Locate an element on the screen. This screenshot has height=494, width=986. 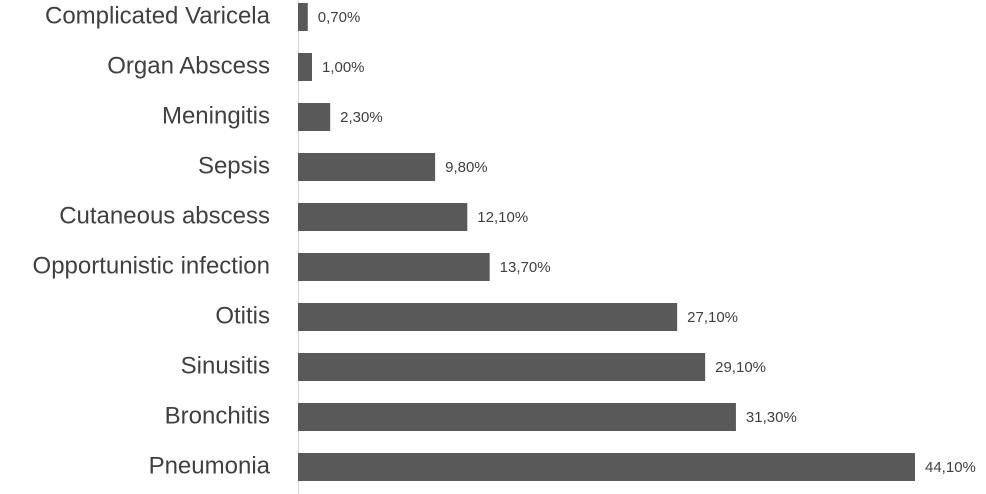
category-label: Meningitis is located at coordinates (216, 115).